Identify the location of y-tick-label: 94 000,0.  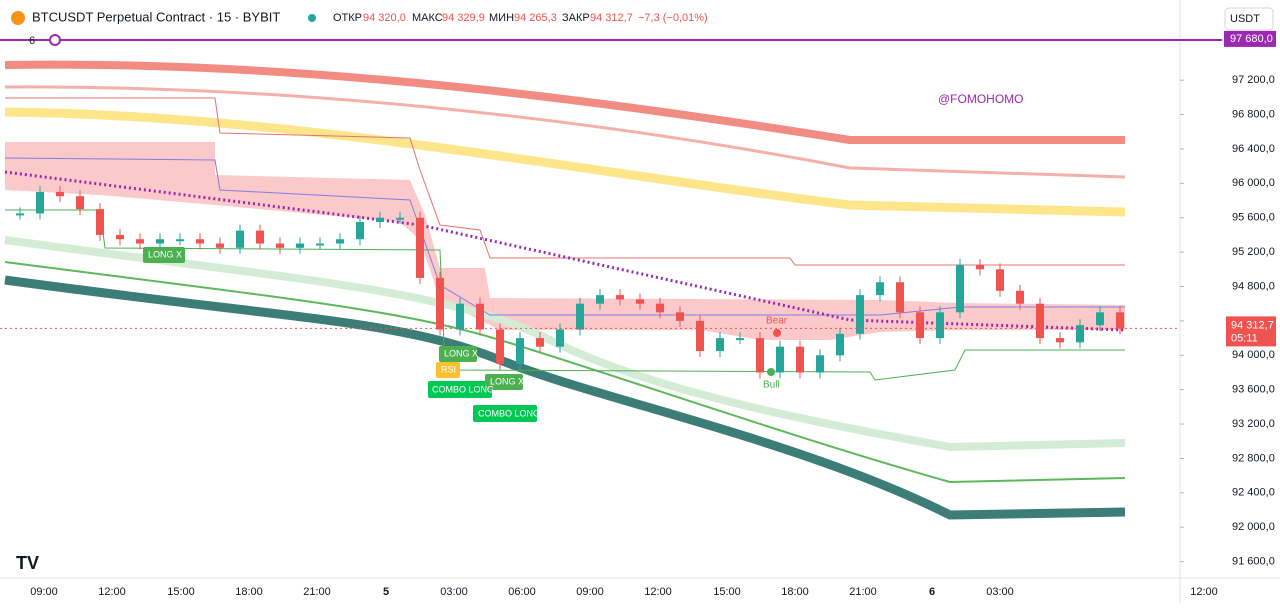
(1253, 355).